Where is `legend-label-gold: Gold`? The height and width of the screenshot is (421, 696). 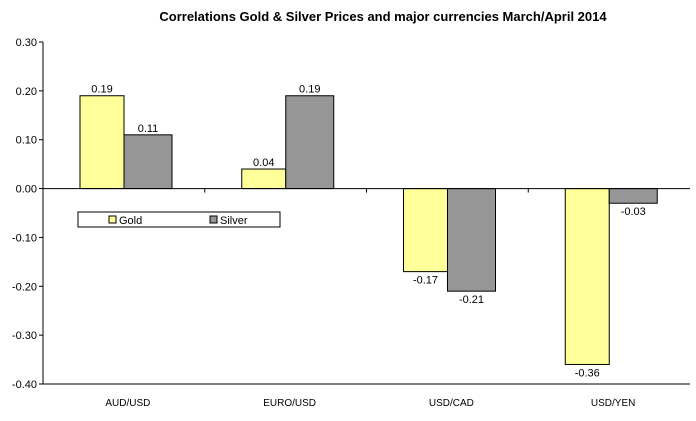 legend-label-gold: Gold is located at coordinates (130, 221).